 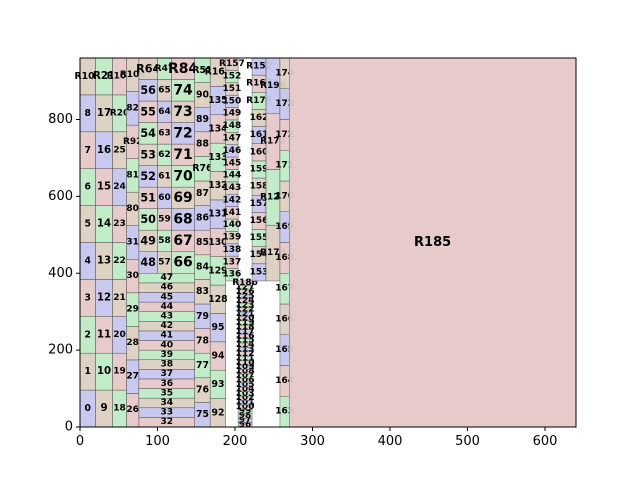 I want to click on tile-label-58: 58, so click(x=164, y=241).